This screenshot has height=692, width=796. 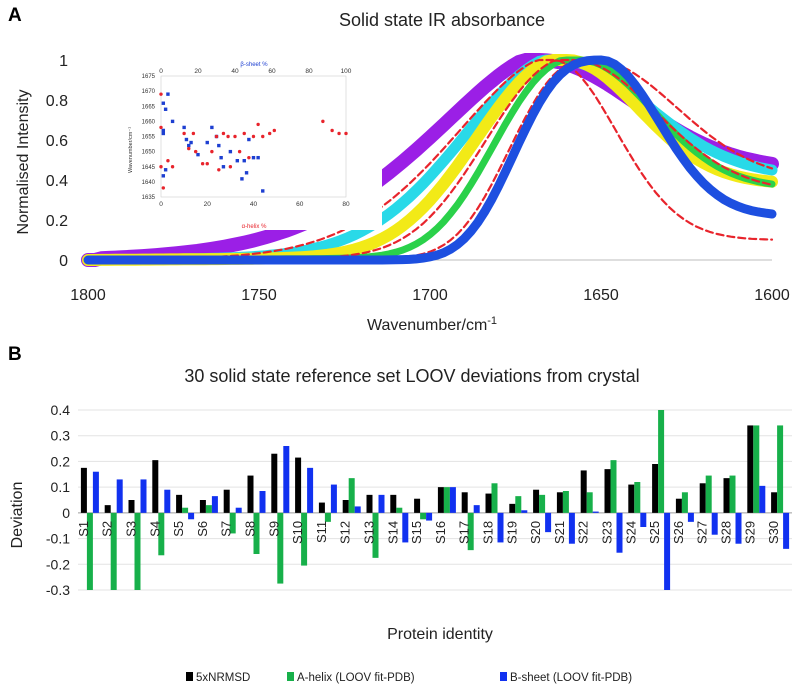 I want to click on panel-b-y-tick-label: 0, so click(x=66, y=513).